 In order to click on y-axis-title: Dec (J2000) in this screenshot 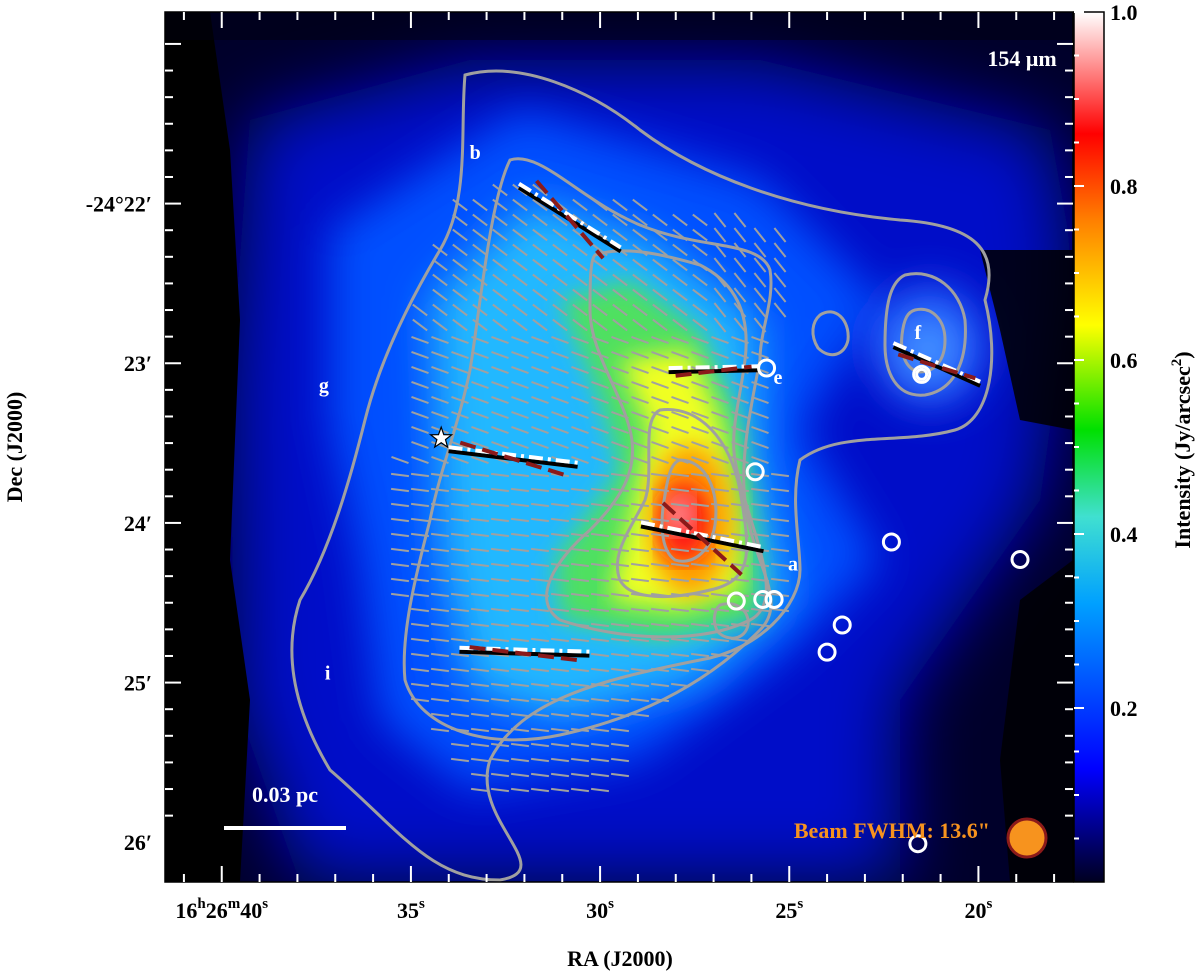, I will do `click(14, 447)`.